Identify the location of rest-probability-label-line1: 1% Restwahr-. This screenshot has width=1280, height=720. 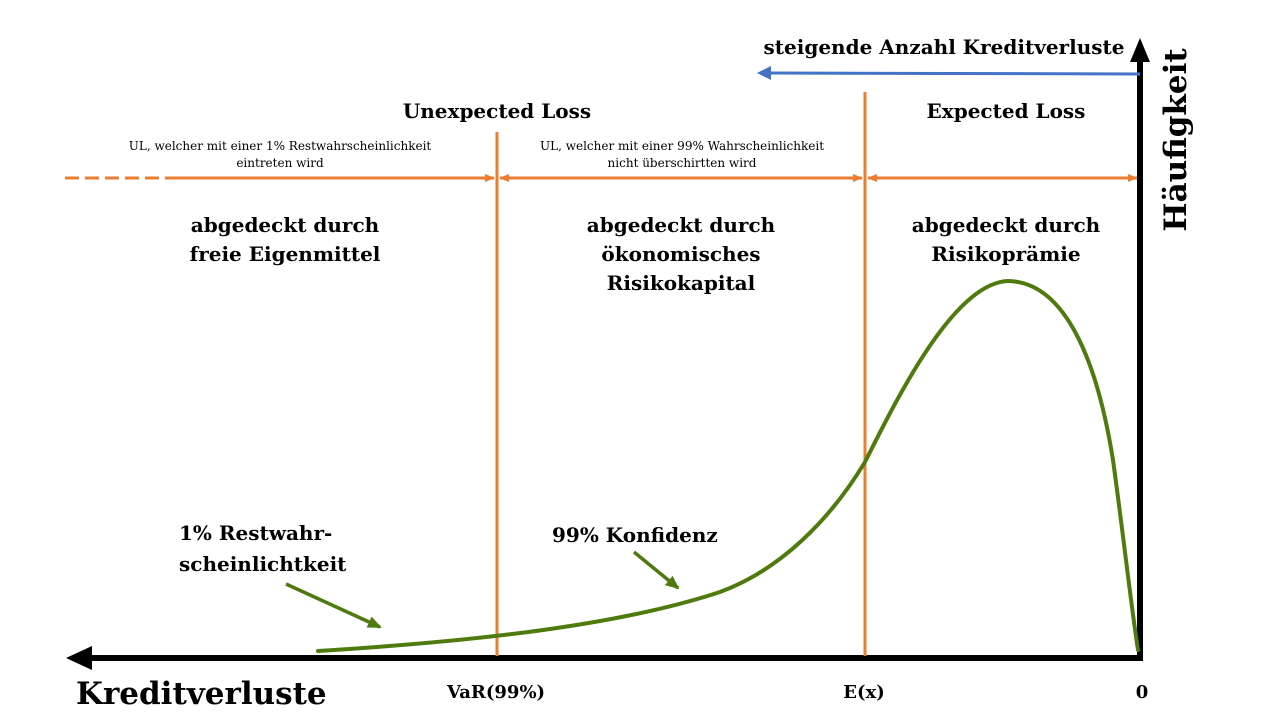
(255, 533).